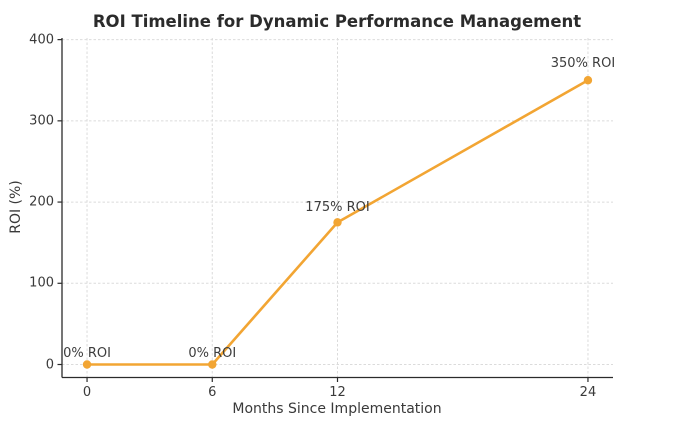  Describe the element at coordinates (41, 283) in the screenshot. I see `y-tick-label: 100` at that location.